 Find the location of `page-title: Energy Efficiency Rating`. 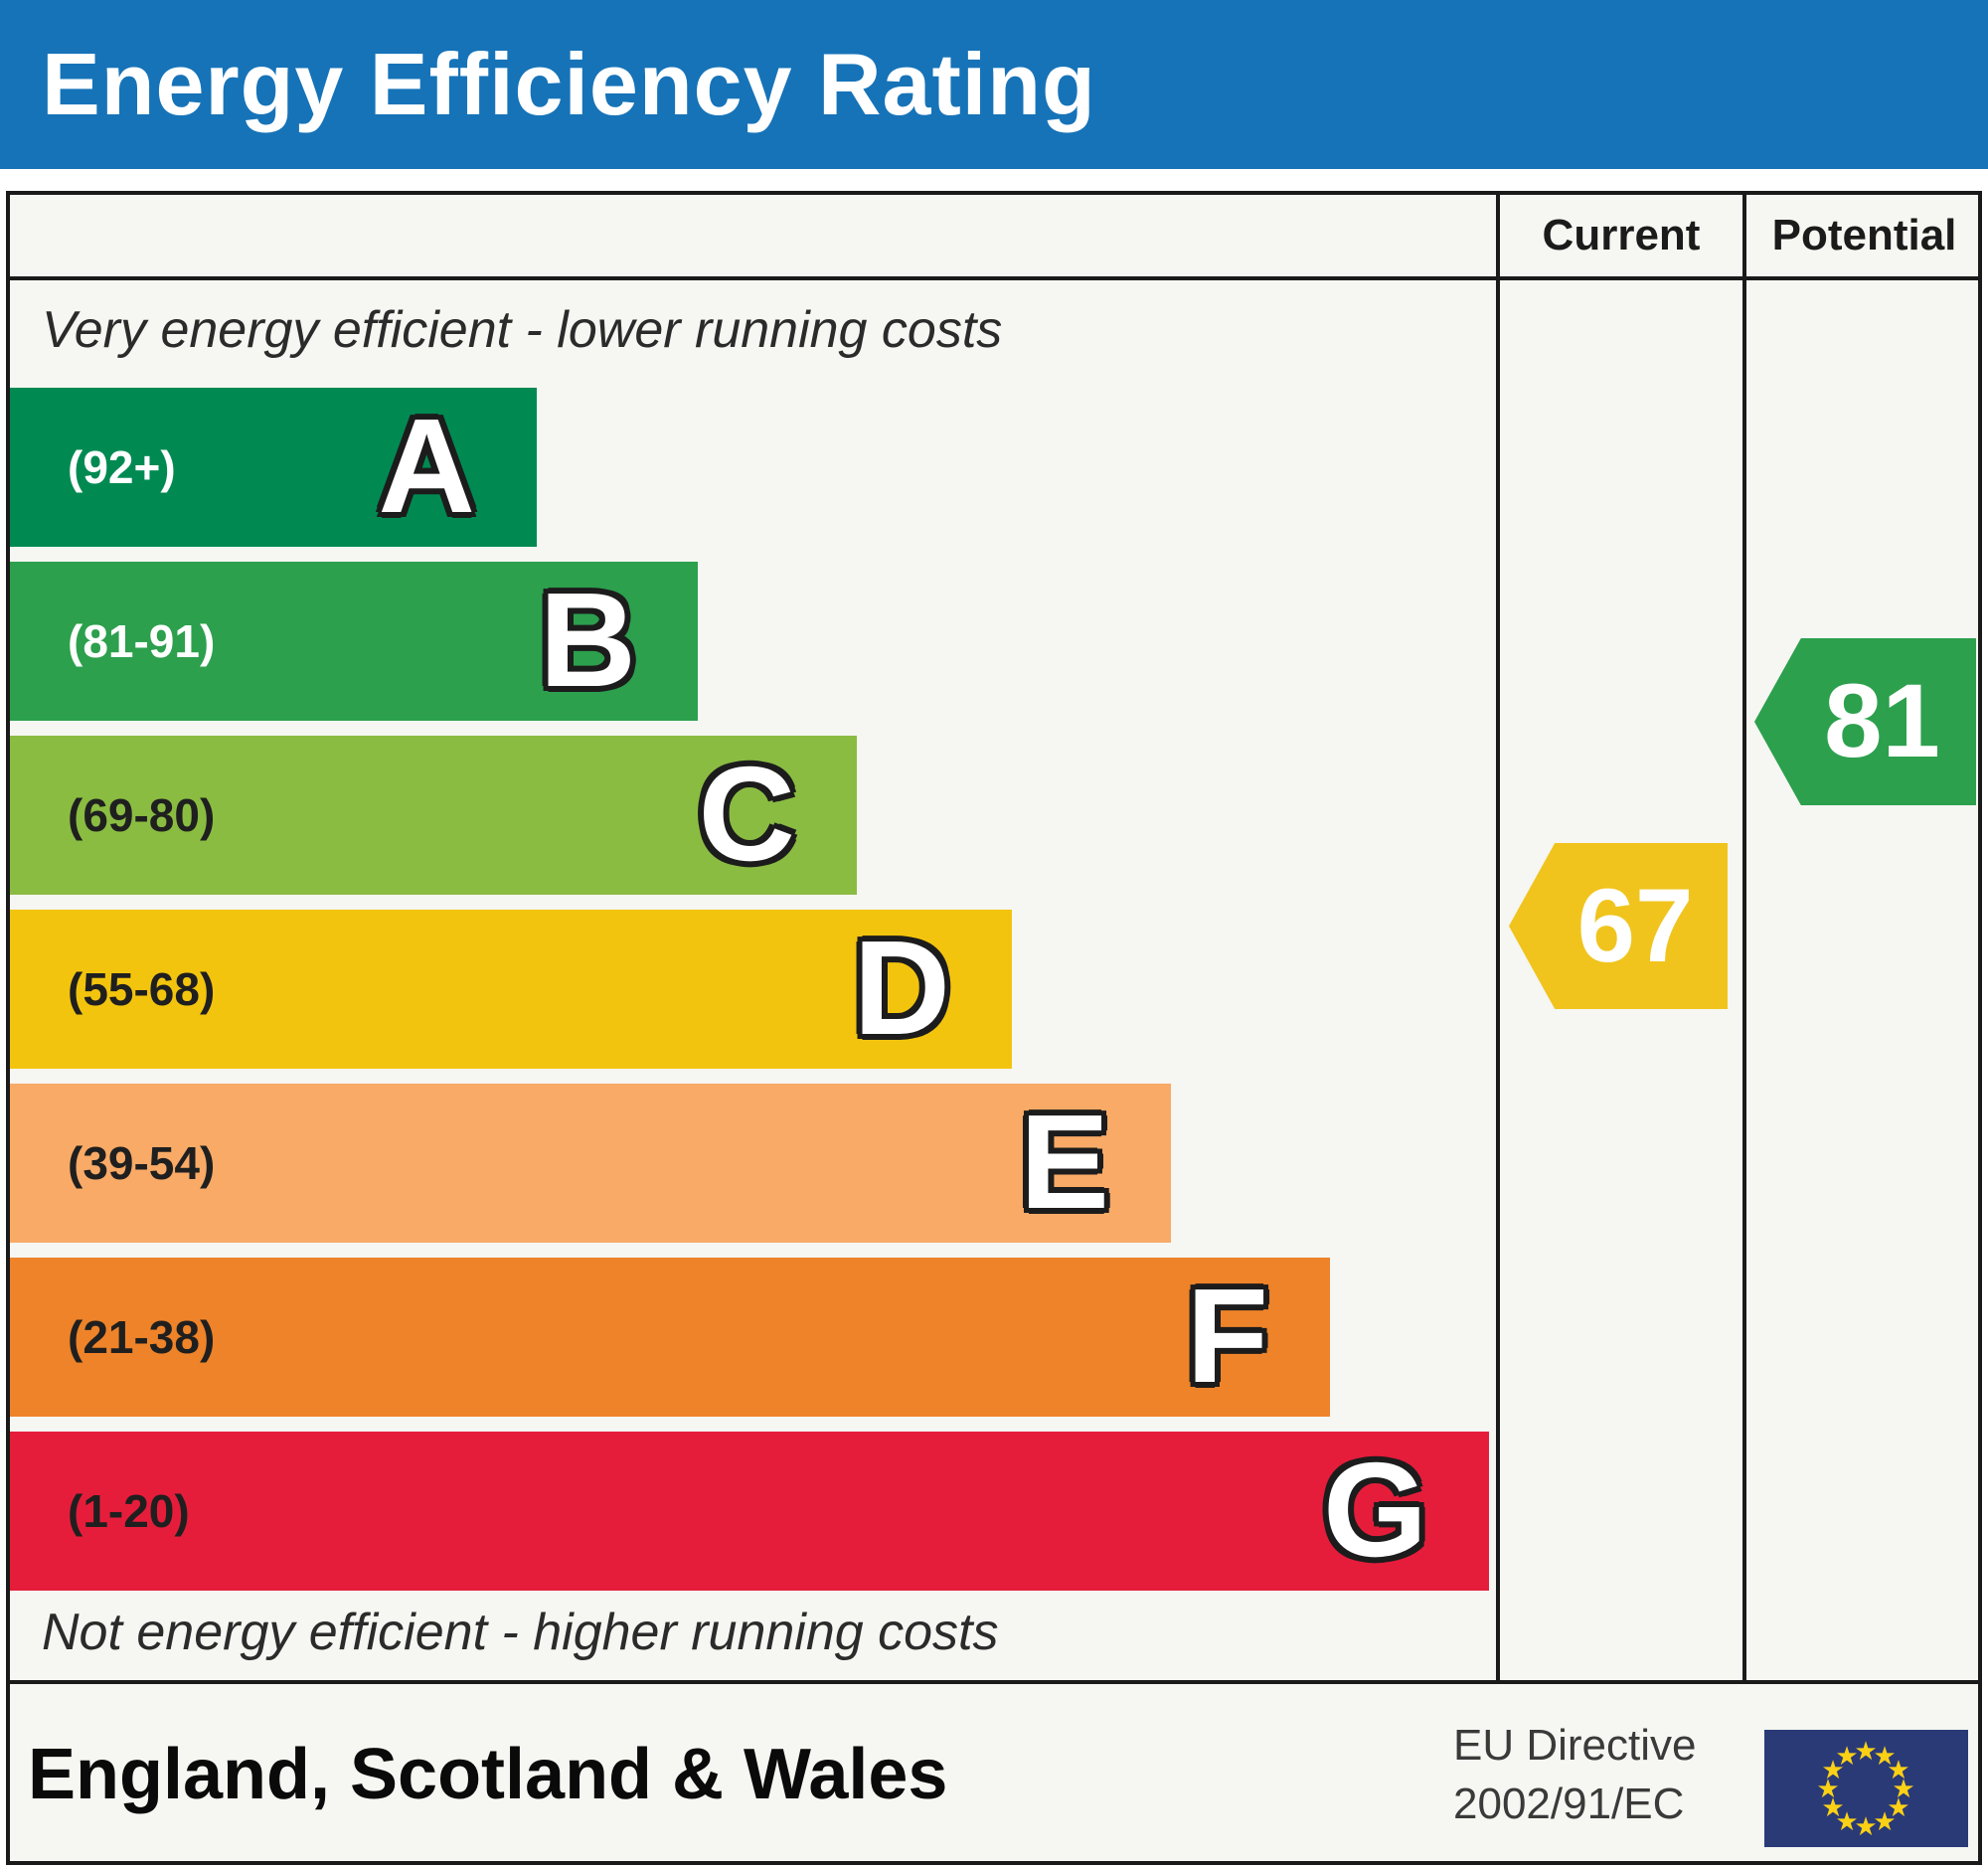

page-title: Energy Efficiency Rating is located at coordinates (569, 84).